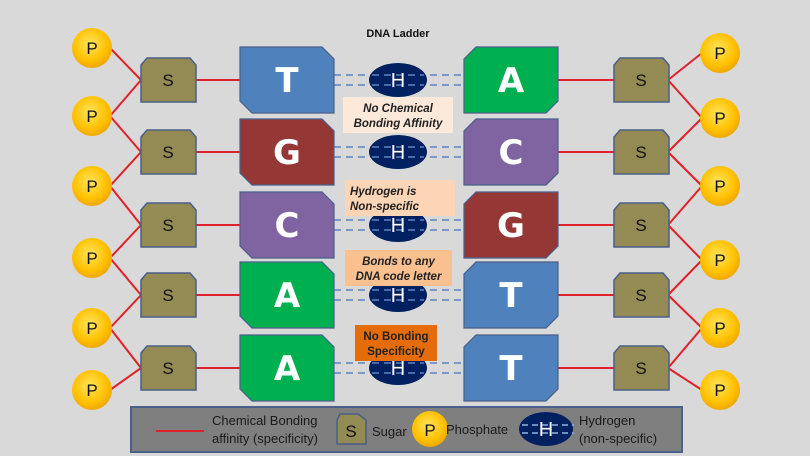 The height and width of the screenshot is (456, 810). Describe the element at coordinates (385, 207) in the screenshot. I see `annotation-text: Non-specific` at that location.